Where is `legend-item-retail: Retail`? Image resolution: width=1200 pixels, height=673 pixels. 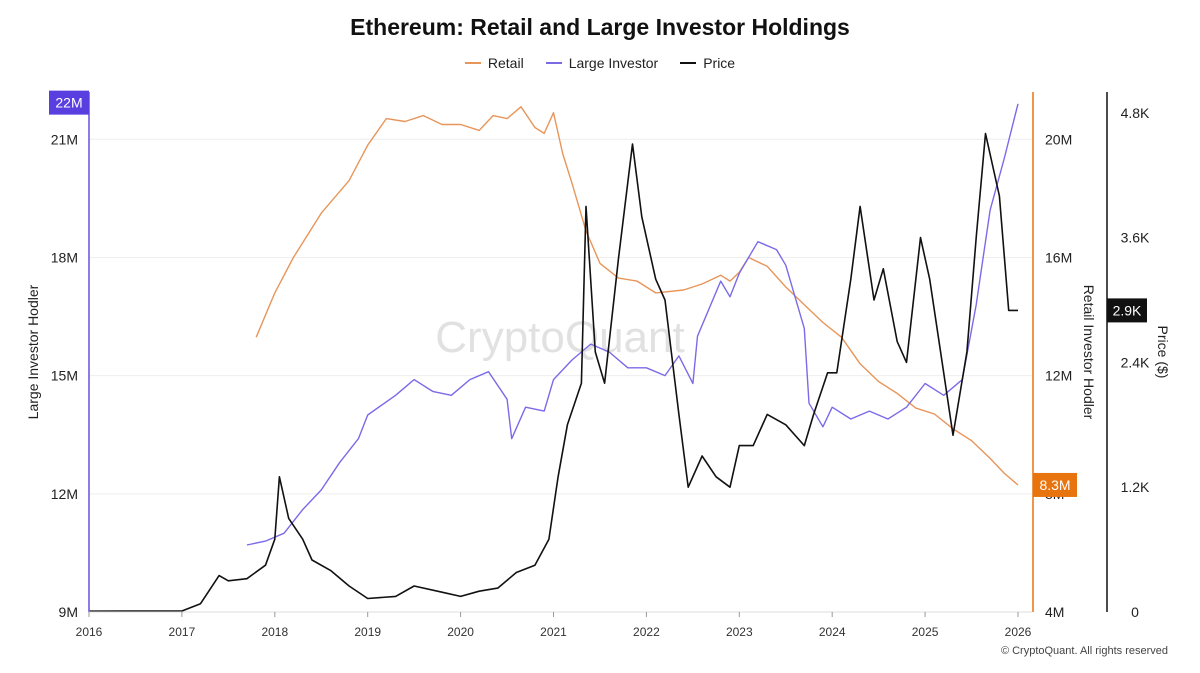
legend-item-retail: Retail is located at coordinates (494, 63).